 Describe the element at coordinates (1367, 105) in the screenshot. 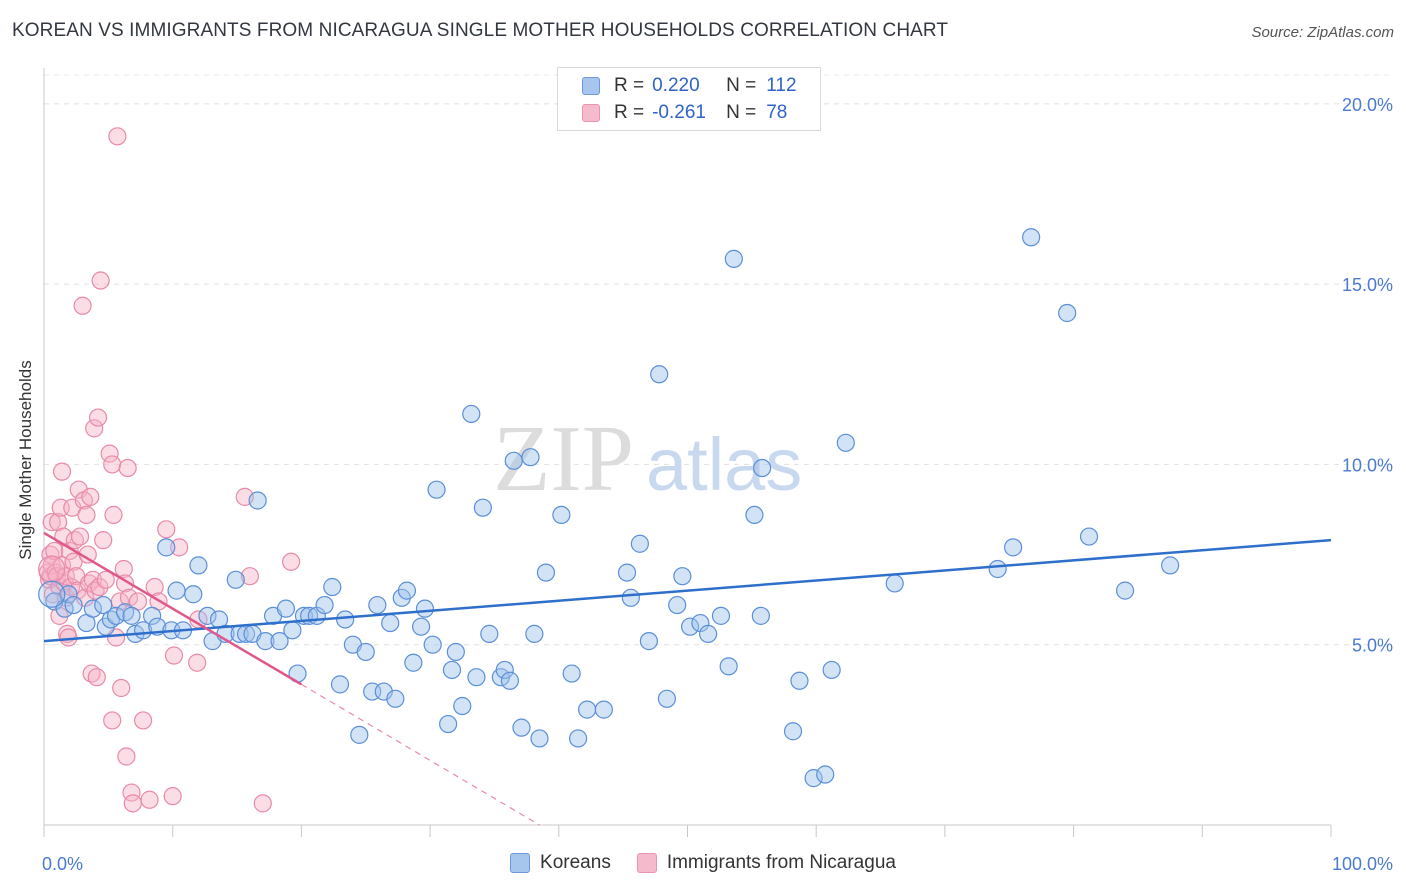

I see `y-tick-label: 20.0%` at that location.